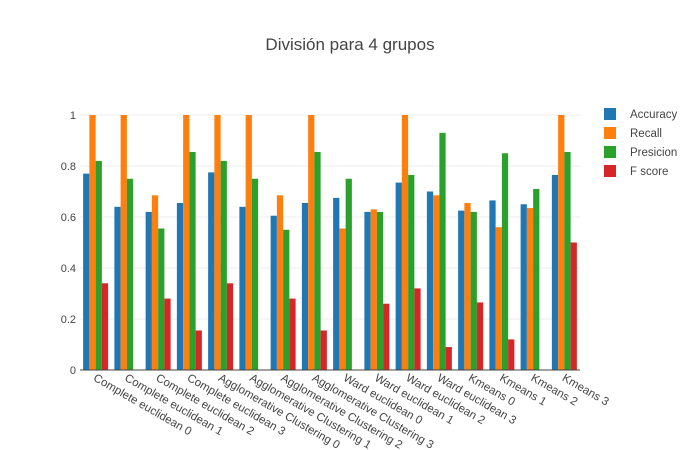 The width and height of the screenshot is (700, 450). What do you see at coordinates (646, 134) in the screenshot?
I see `legend-label: Recall` at bounding box center [646, 134].